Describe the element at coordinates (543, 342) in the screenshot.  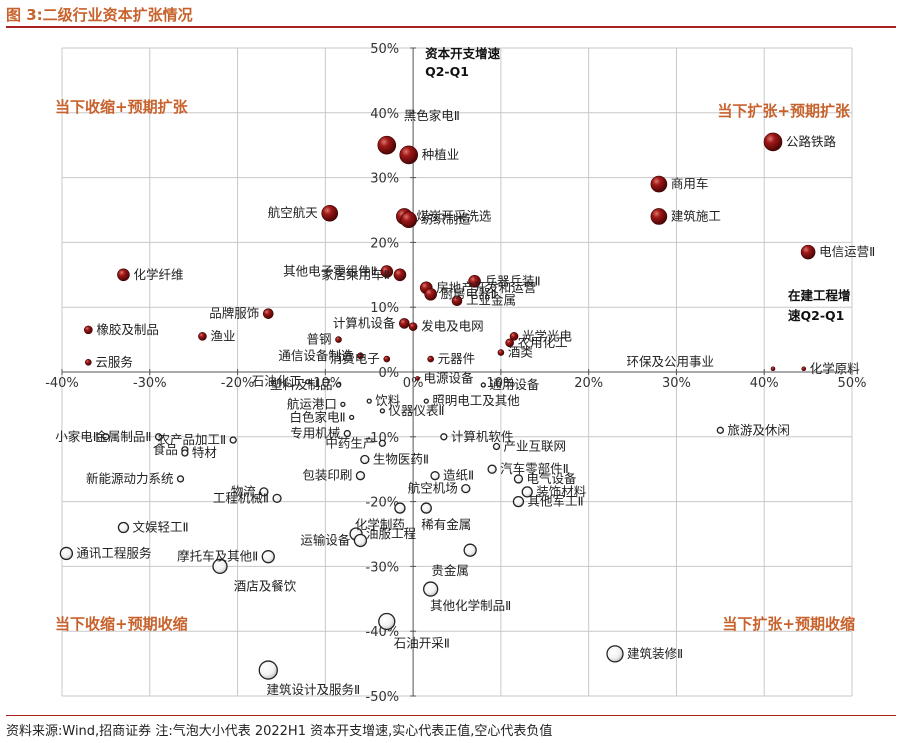
I see `bubble-label: 农用化工` at that location.